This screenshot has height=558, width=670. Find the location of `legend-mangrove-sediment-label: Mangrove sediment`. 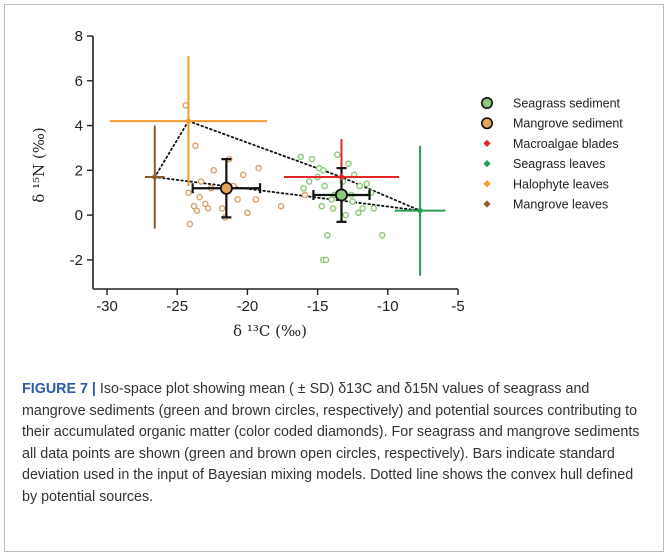

legend-mangrove-sediment-label: Mangrove sediment is located at coordinates (568, 124).